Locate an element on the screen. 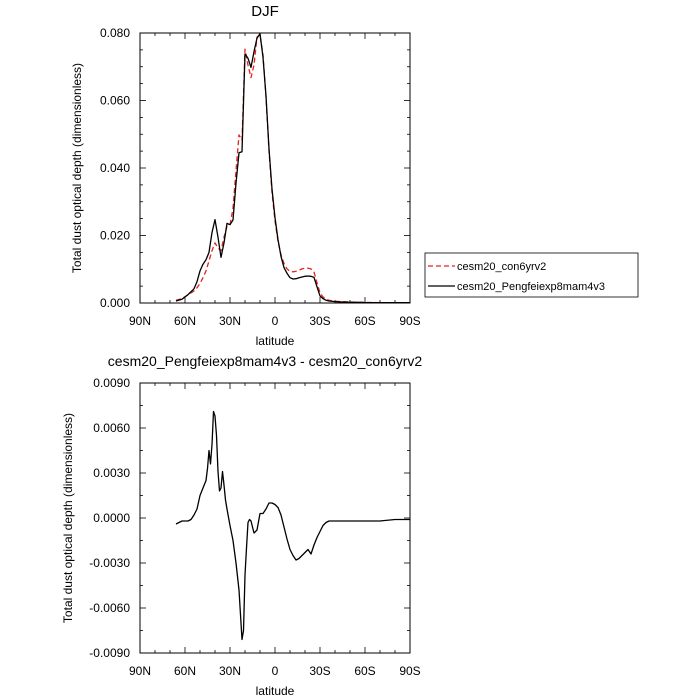 This screenshot has width=700, height=700. y-tick-label: -0.0060 is located at coordinates (109, 608).